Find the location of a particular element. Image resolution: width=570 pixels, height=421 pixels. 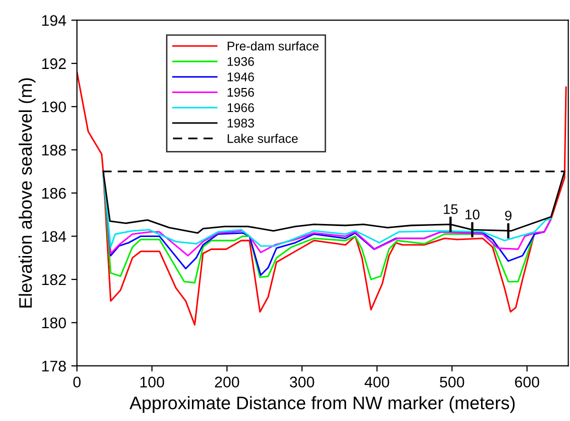

legend-label: 1983 is located at coordinates (241, 123).